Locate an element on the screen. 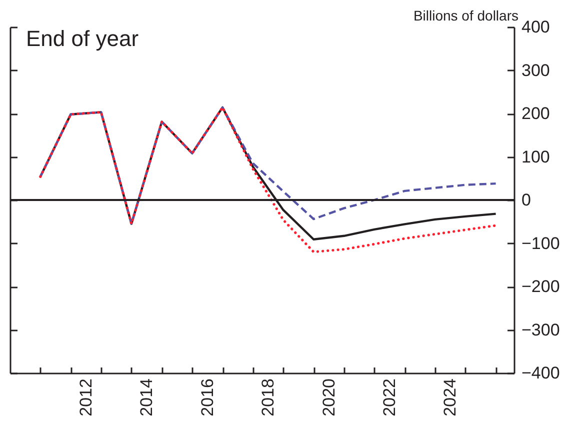  y-tick-label: −200 is located at coordinates (541, 286).